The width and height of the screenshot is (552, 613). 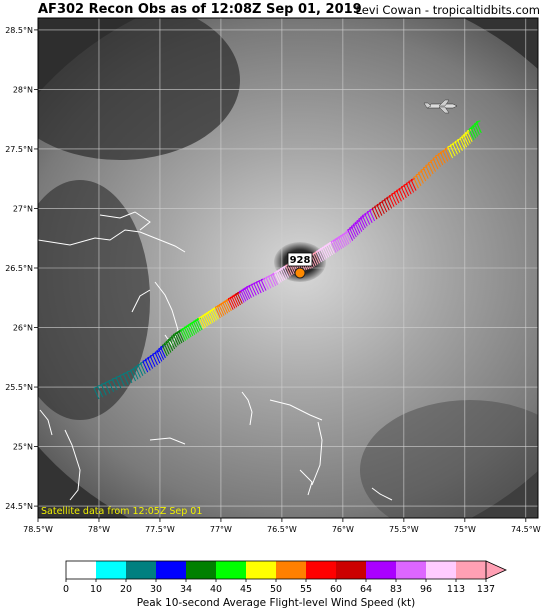 What do you see at coordinates (246, 589) in the screenshot?
I see `colorbar-tick-label: 45` at bounding box center [246, 589].